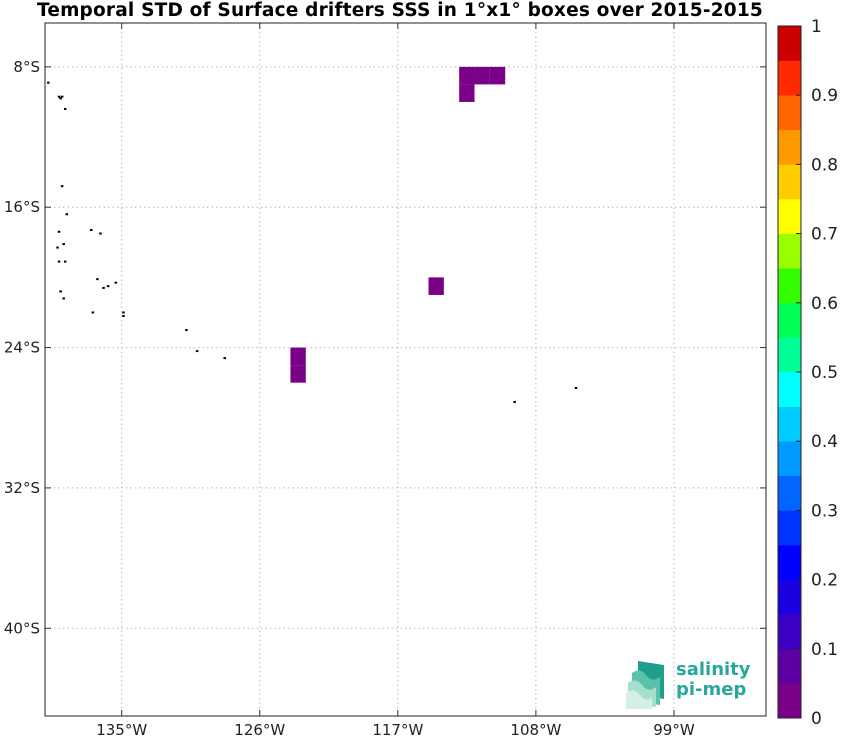  I want to click on colorbar-tick-label: 0, so click(816, 719).